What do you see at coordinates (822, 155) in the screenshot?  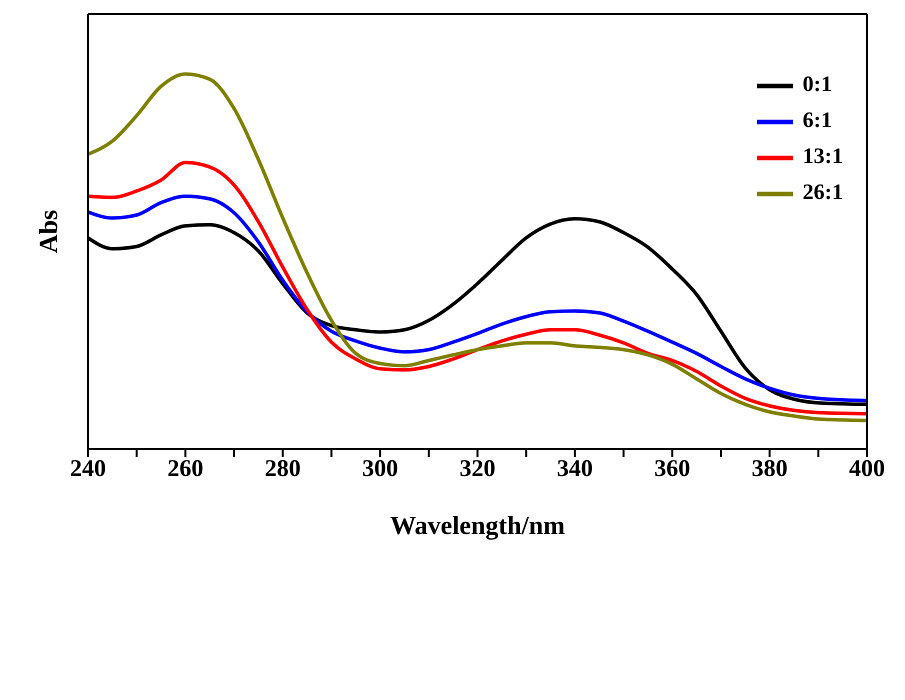 I see `legend-label: 13:1` at bounding box center [822, 155].